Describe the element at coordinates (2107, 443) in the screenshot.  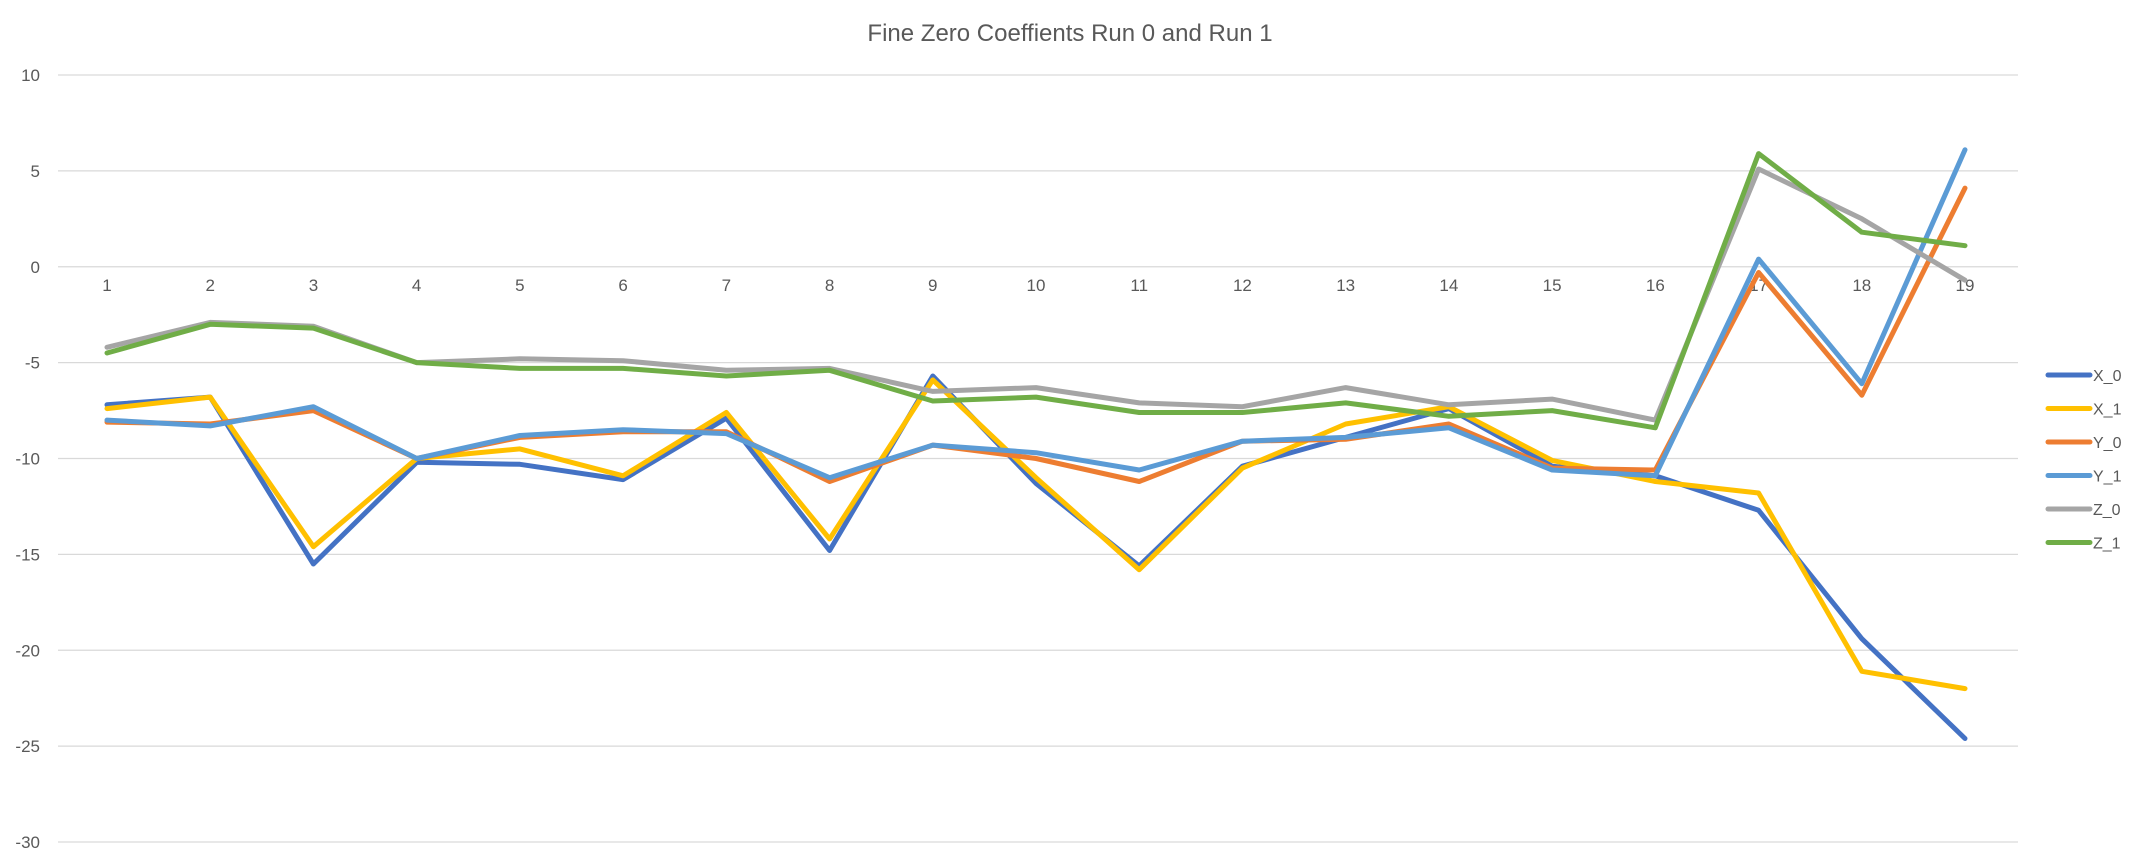
I see `legend-label: Y_0` at that location.